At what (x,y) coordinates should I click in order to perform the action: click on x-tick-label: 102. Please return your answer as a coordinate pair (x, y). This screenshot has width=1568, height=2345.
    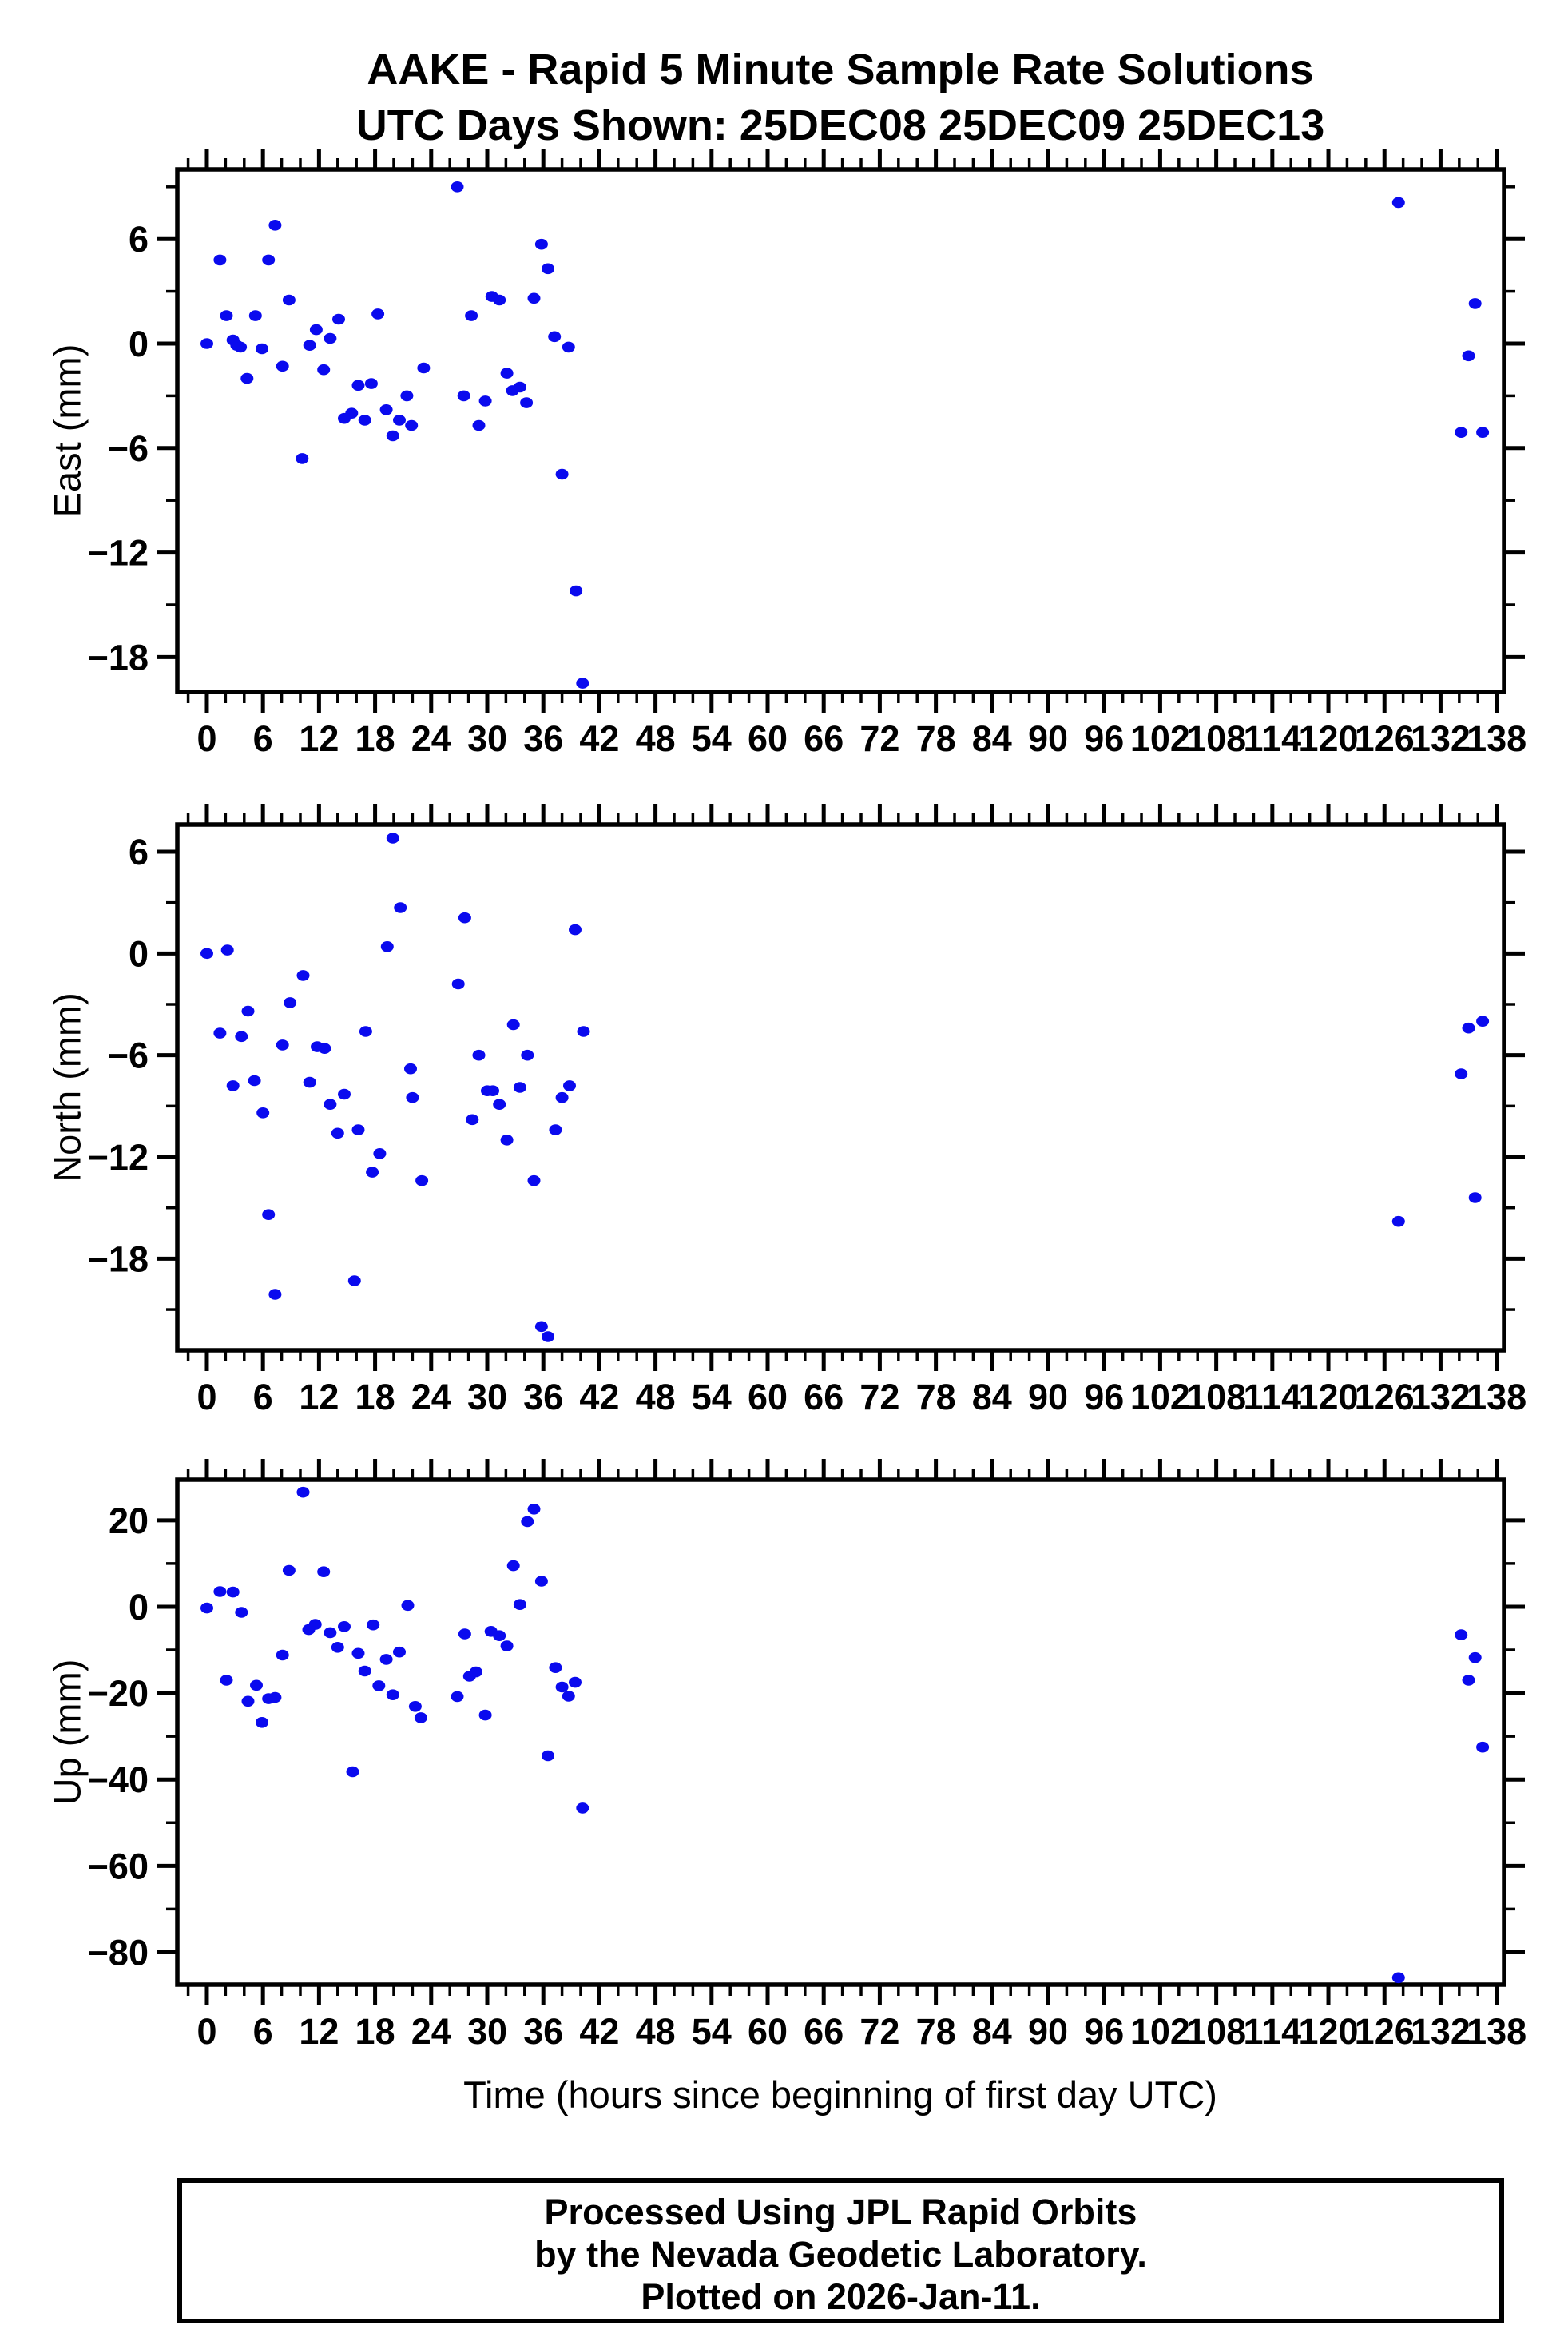
    Looking at the image, I should click on (1160, 1397).